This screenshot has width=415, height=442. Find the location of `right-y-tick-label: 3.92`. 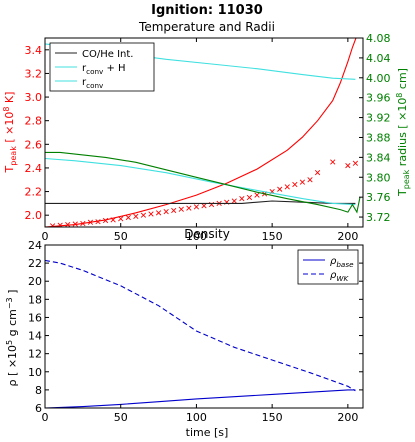

right-y-tick-label: 3.92 is located at coordinates (378, 118).